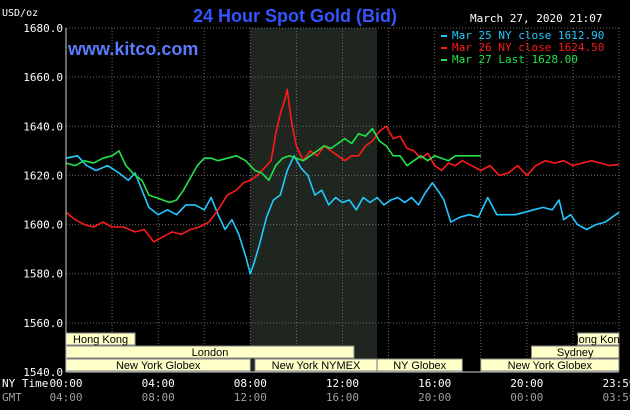  Describe the element at coordinates (43, 175) in the screenshot. I see `y-tick-label: 1620.0` at that location.